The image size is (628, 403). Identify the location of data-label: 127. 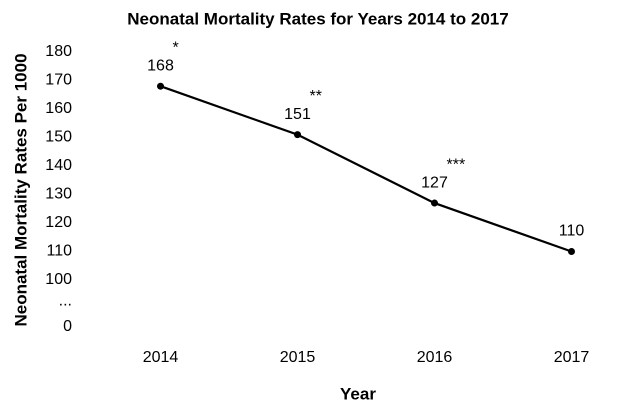
(434, 182).